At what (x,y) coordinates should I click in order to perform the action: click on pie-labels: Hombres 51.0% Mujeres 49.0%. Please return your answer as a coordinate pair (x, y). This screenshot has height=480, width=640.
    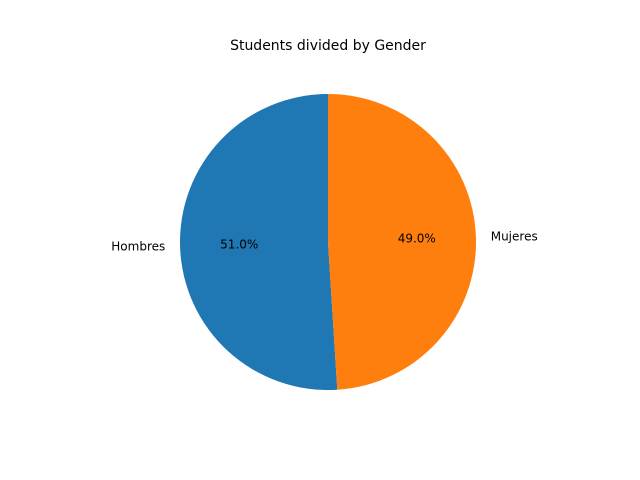
    Looking at the image, I should click on (324, 241).